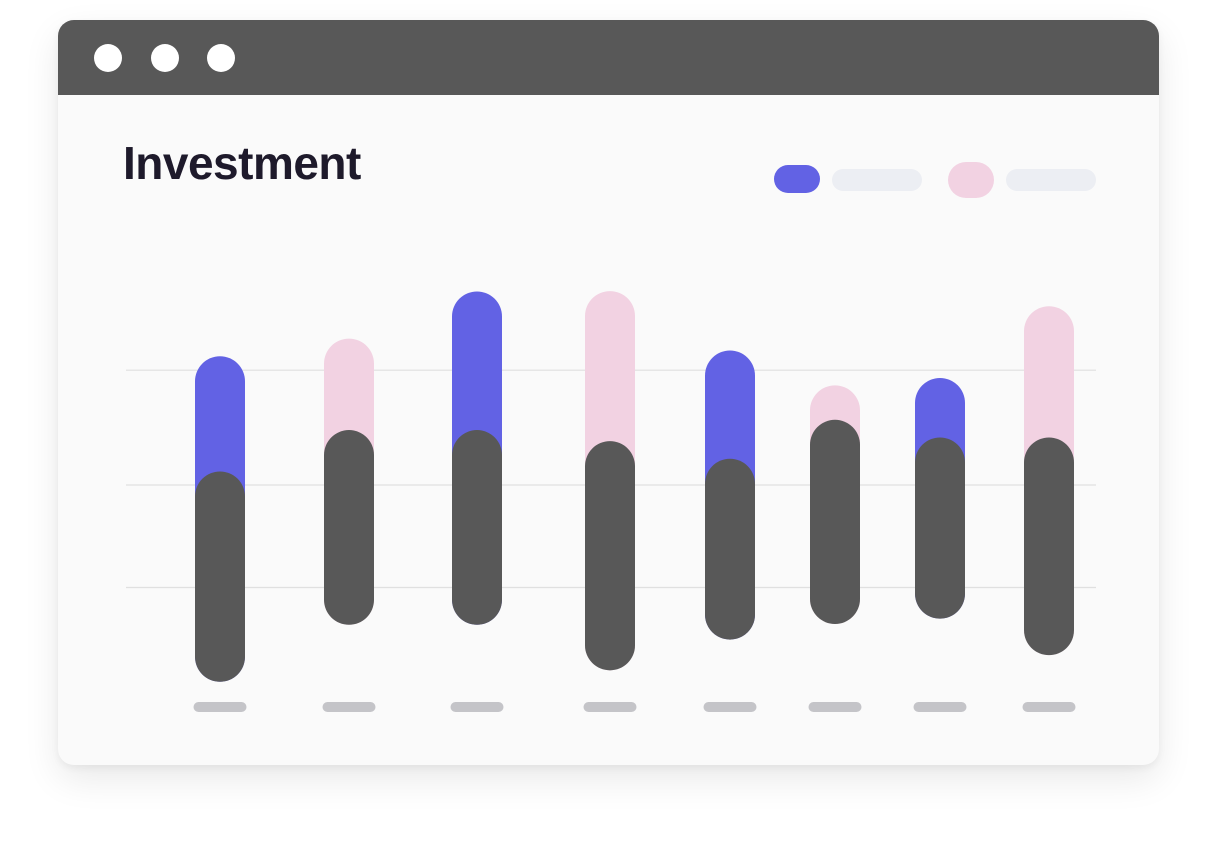 The width and height of the screenshot is (1216, 859). I want to click on bar-7-base, so click(940, 527).